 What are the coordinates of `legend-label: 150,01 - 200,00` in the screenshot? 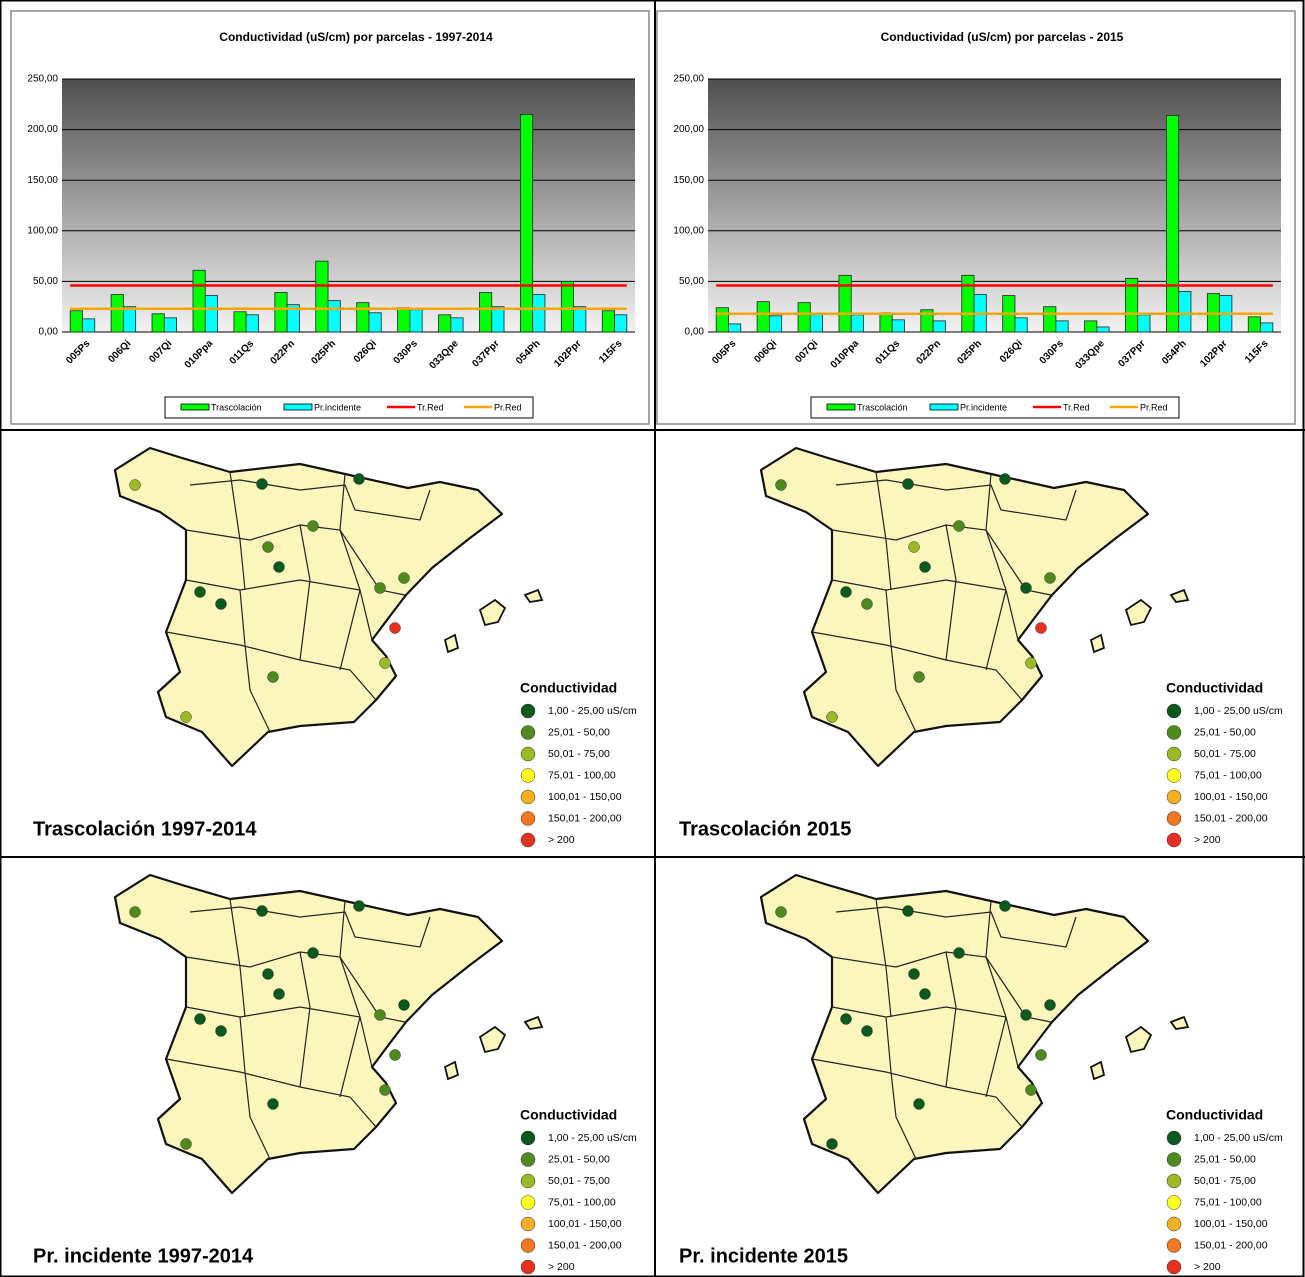 It's located at (1231, 1245).